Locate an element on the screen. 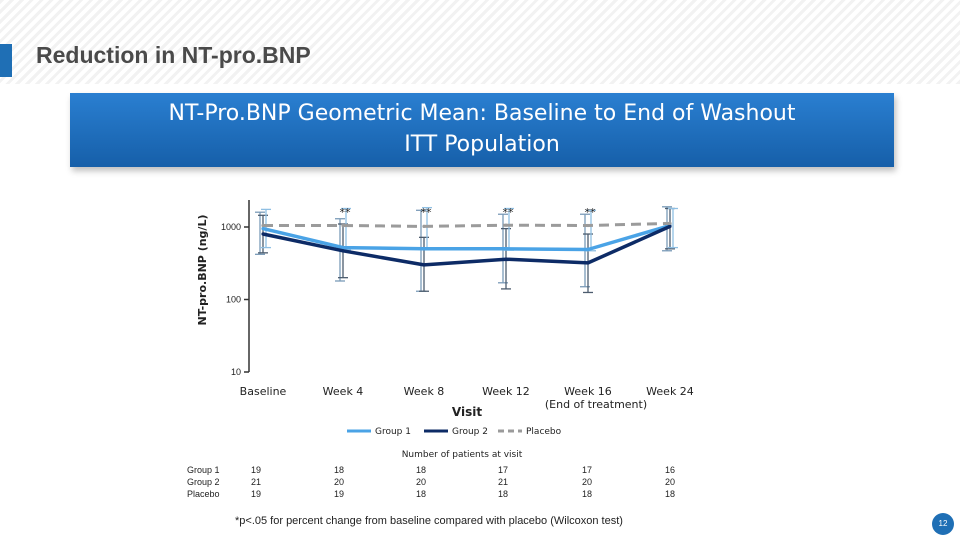  x-tick-label: Week 4 is located at coordinates (343, 391).